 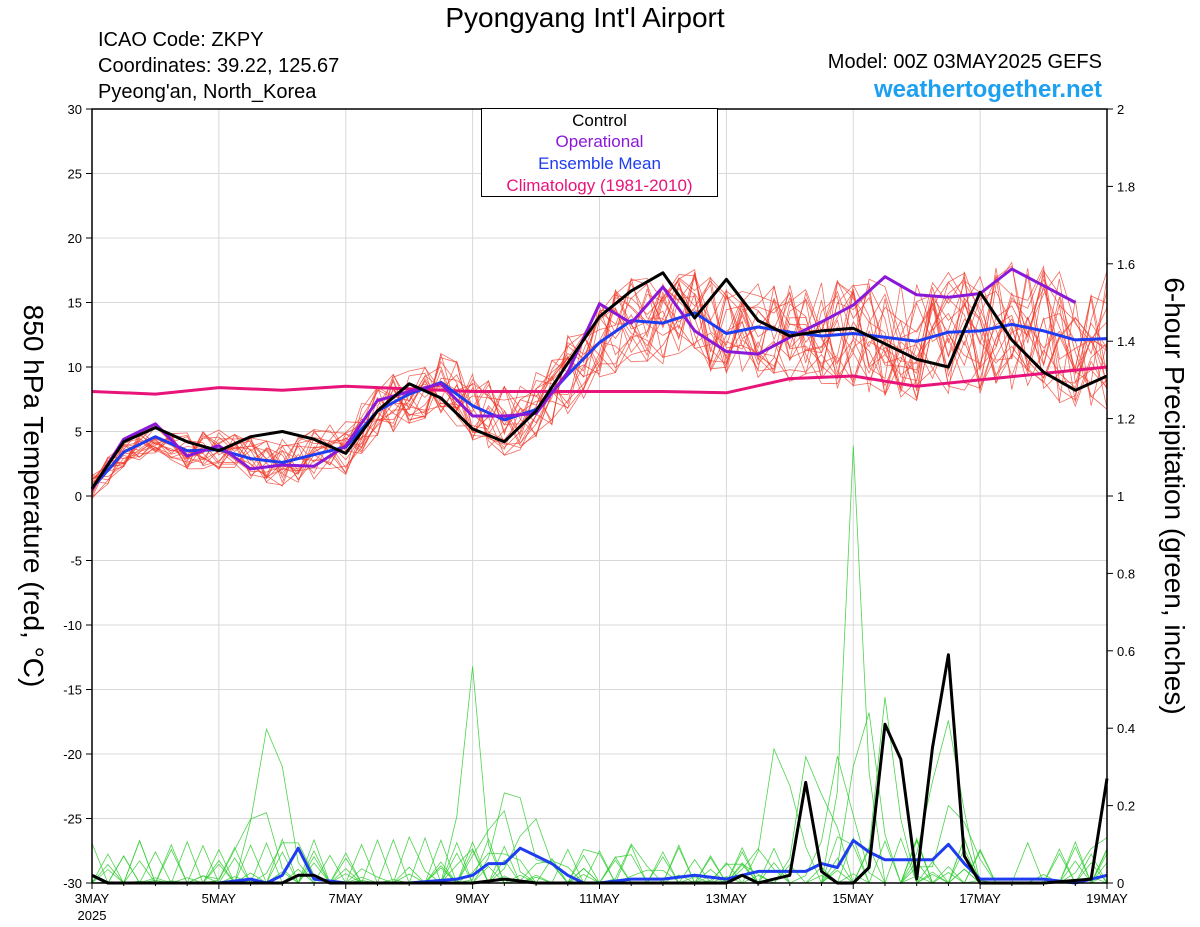 What do you see at coordinates (72, 754) in the screenshot?
I see `y-tick-label: -20` at bounding box center [72, 754].